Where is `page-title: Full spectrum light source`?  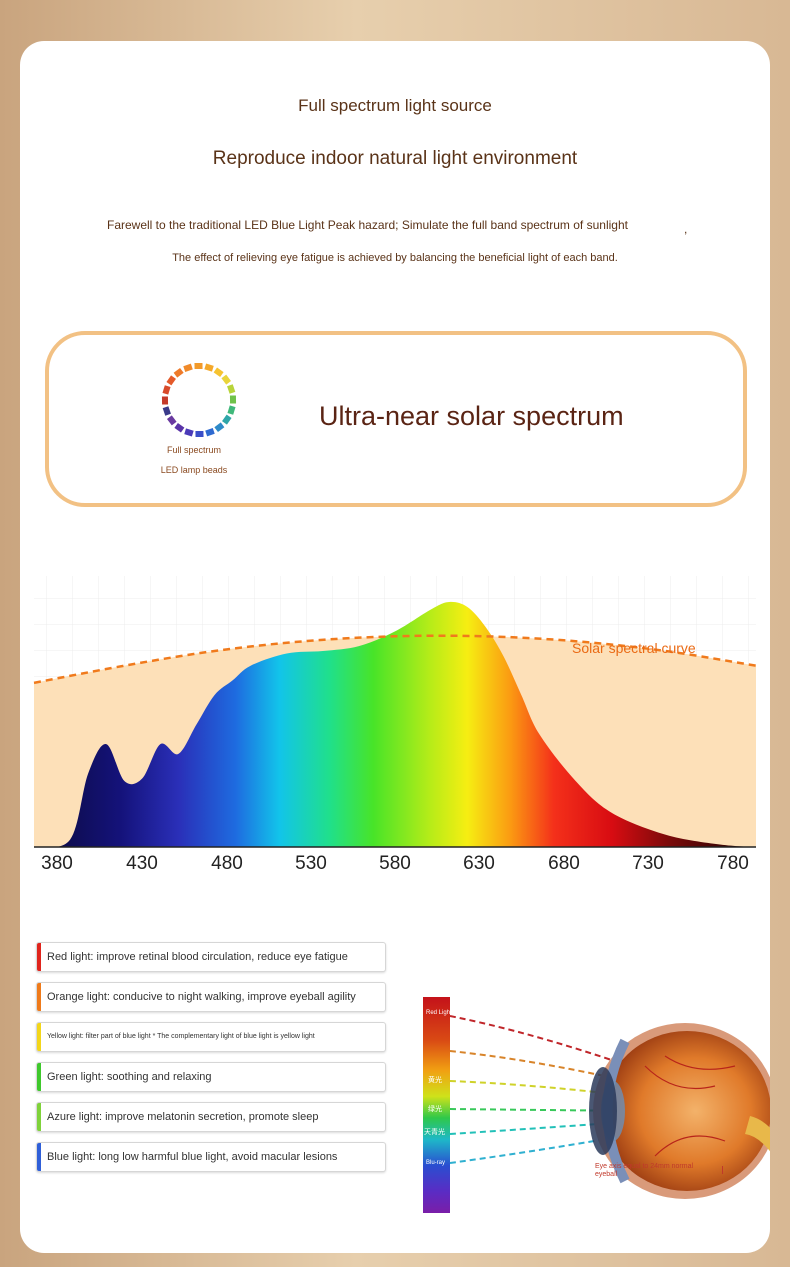
page-title: Full spectrum light source is located at coordinates (395, 105).